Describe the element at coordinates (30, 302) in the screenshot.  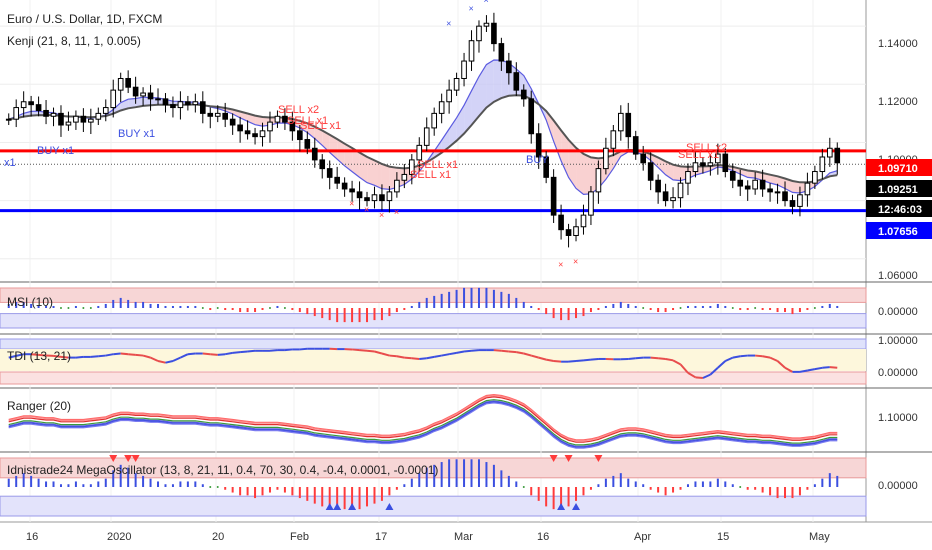
I see `msi-pane-label: MSI (10)` at that location.